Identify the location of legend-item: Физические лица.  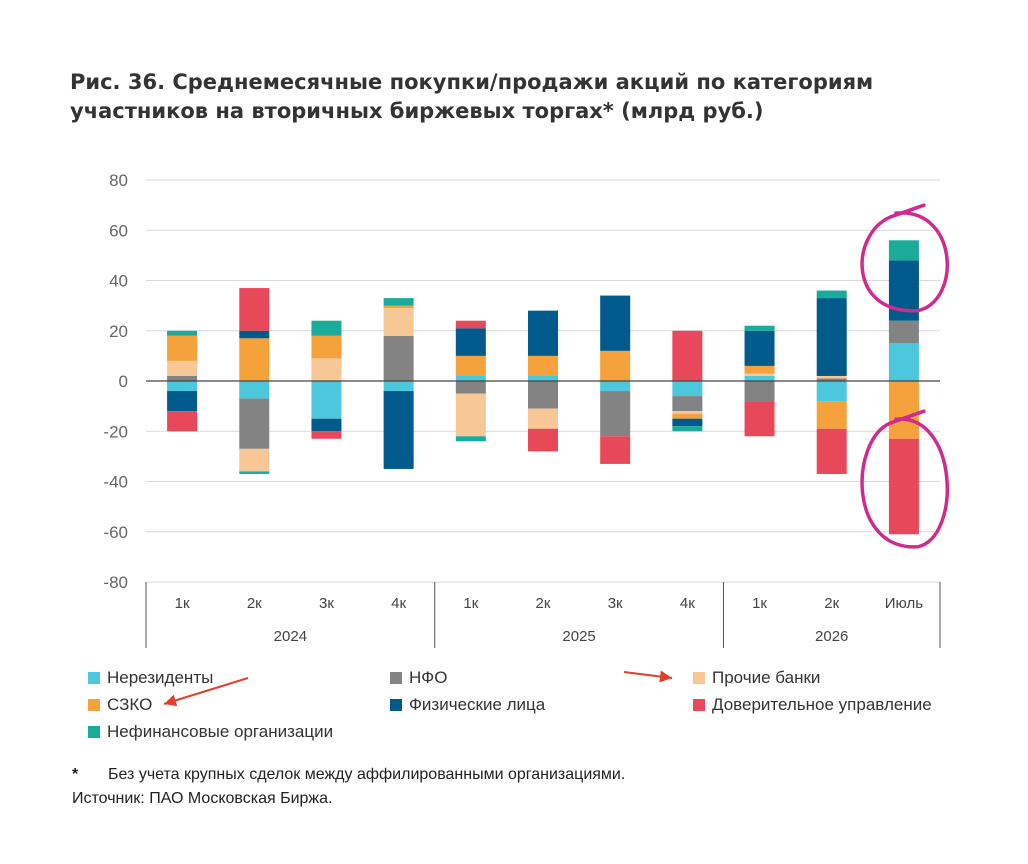
(467, 705).